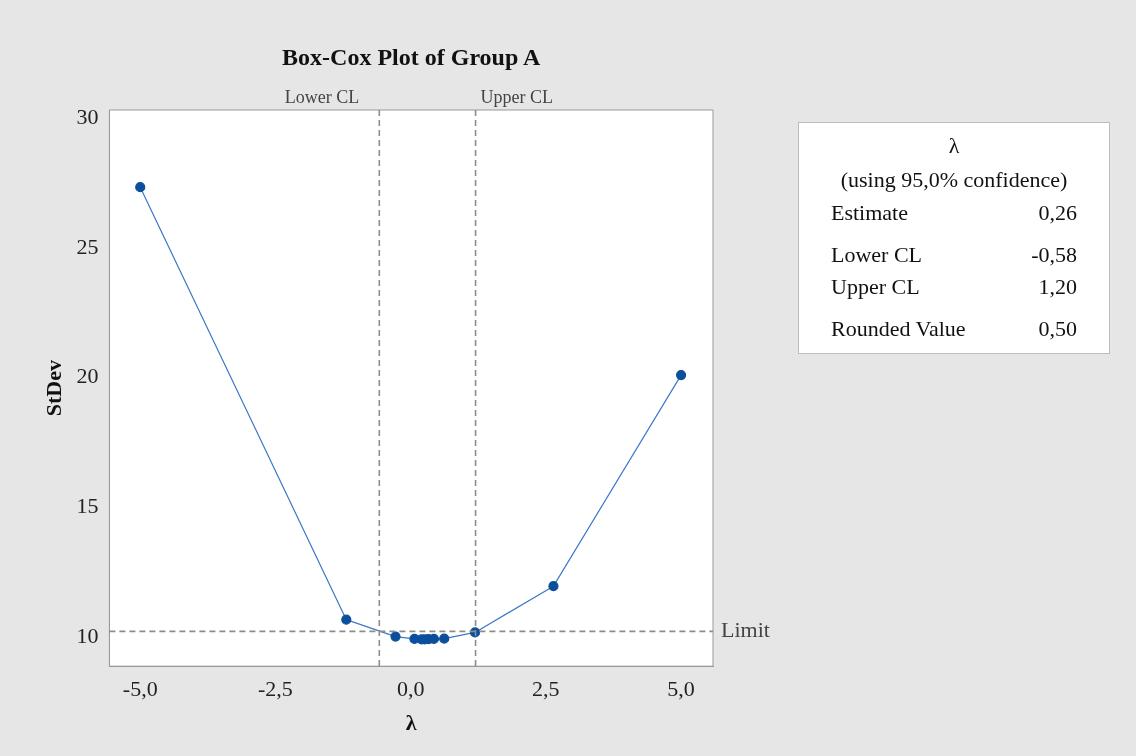  I want to click on ref-line-label: Lower CL, so click(322, 96).